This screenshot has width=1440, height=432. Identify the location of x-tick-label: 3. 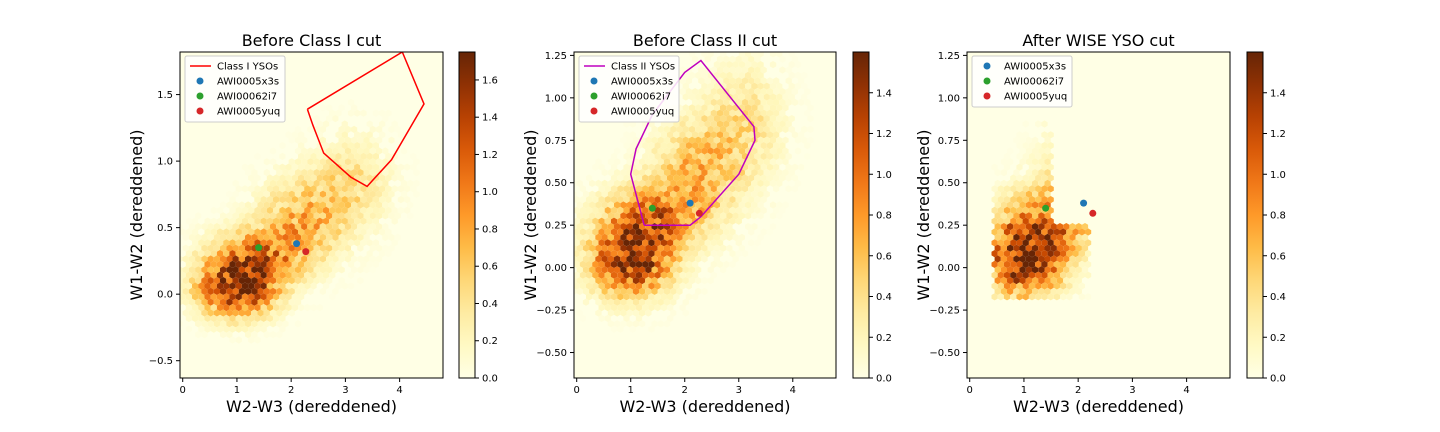
(345, 390).